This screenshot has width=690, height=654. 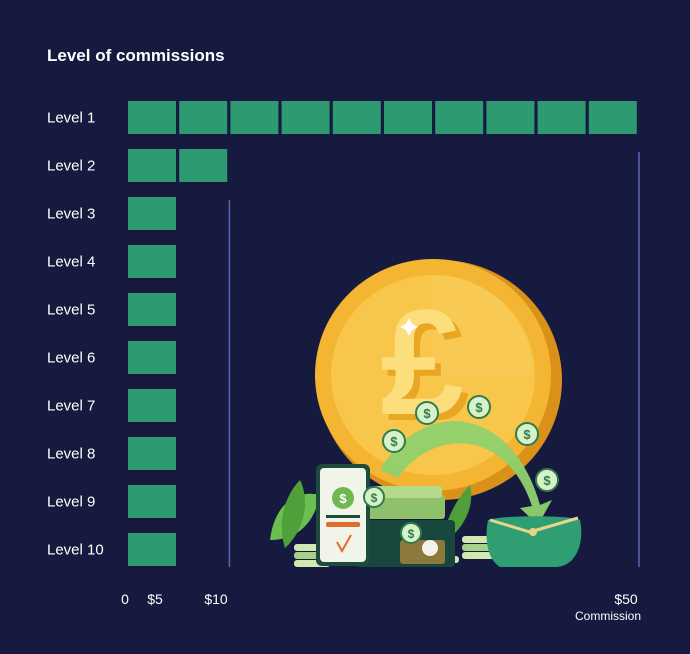 What do you see at coordinates (136, 55) in the screenshot?
I see `chart-title: Level of commissions` at bounding box center [136, 55].